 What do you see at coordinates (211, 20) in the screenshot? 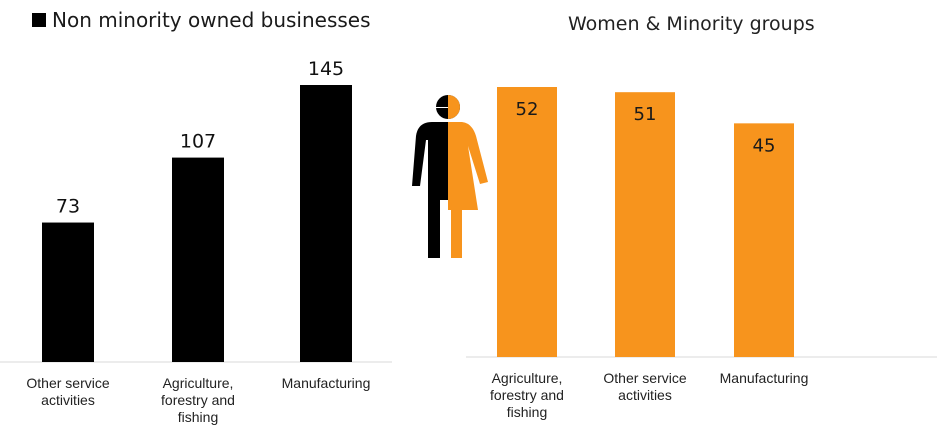
I see `legend-label: Non minority owned businesses` at bounding box center [211, 20].